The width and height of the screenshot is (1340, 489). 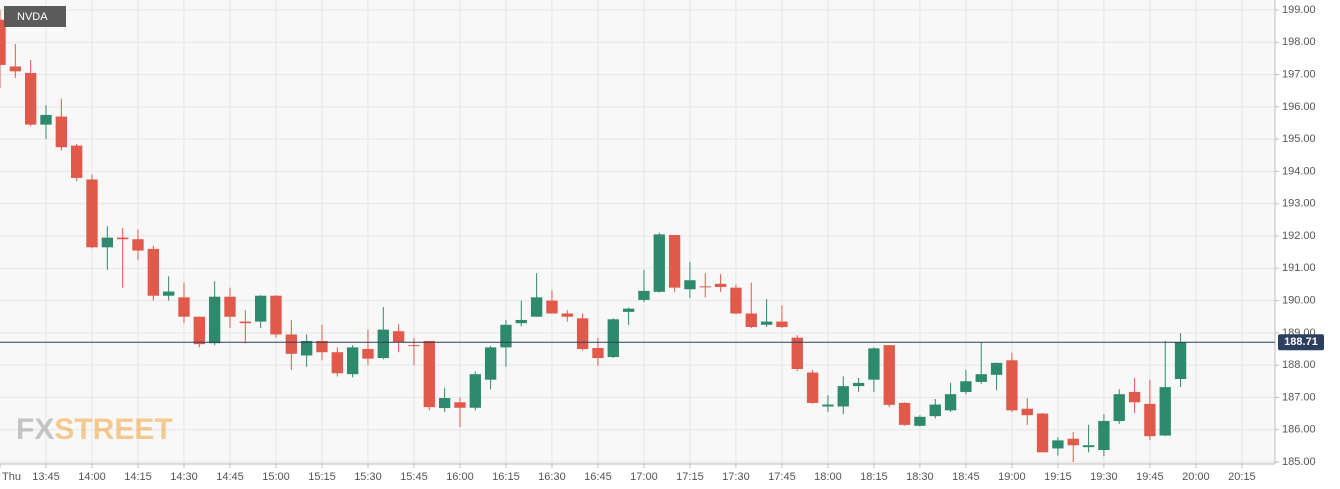 What do you see at coordinates (598, 477) in the screenshot?
I see `x-tick-label: 16:45` at bounding box center [598, 477].